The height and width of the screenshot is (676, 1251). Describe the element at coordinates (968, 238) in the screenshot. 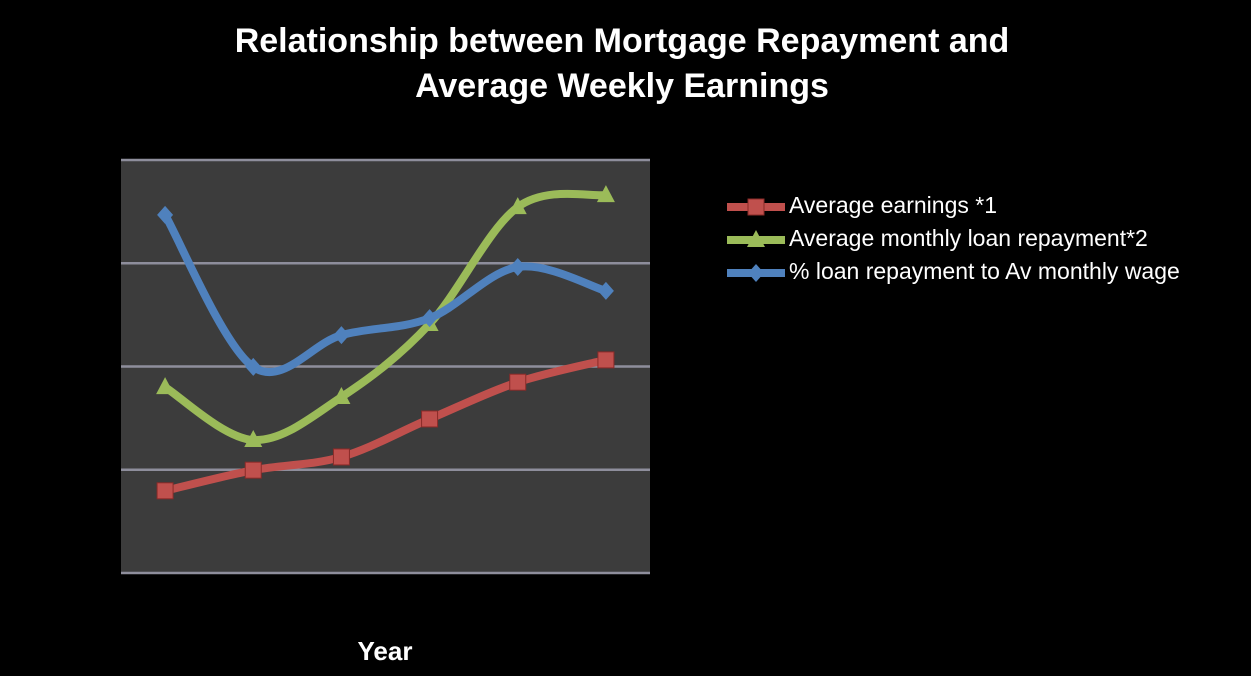

I see `legend-label: Average monthly loan repayment*2` at that location.